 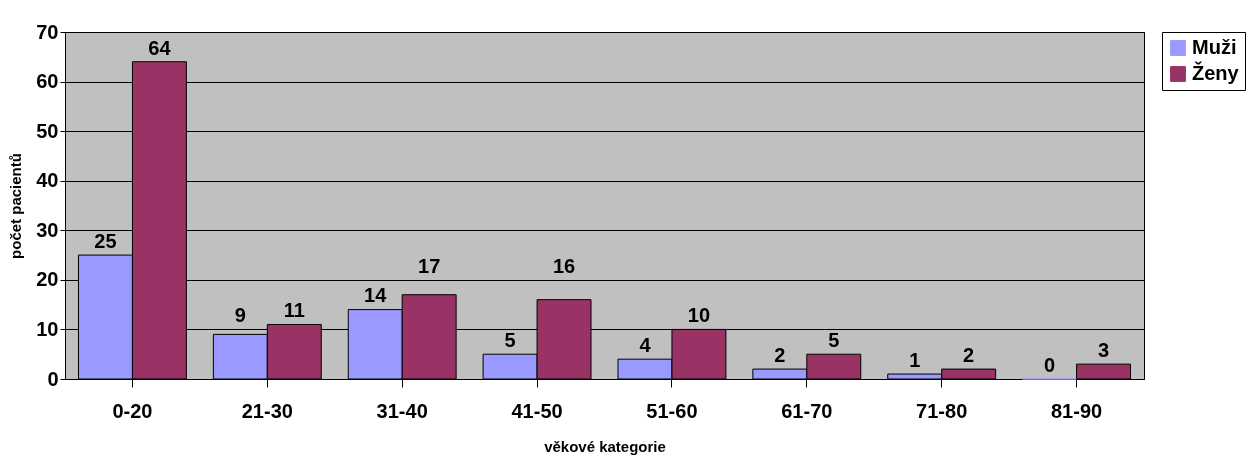 What do you see at coordinates (16, 206) in the screenshot?
I see `y-axis-title: počet pacientů` at bounding box center [16, 206].